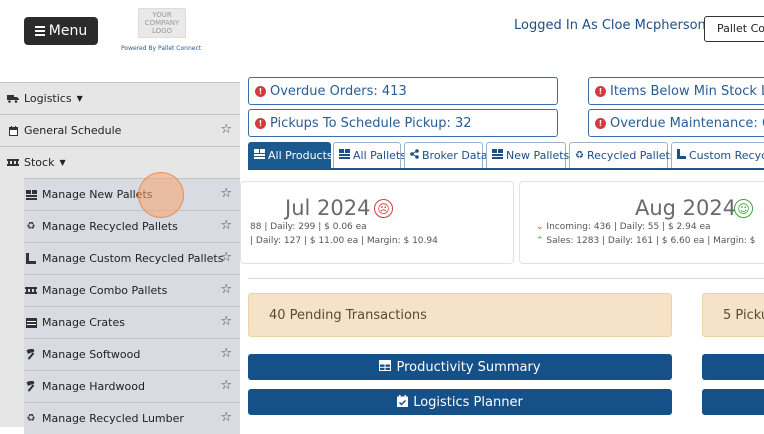 This screenshot has width=764, height=434. I want to click on right-column-button, so click(733, 367).